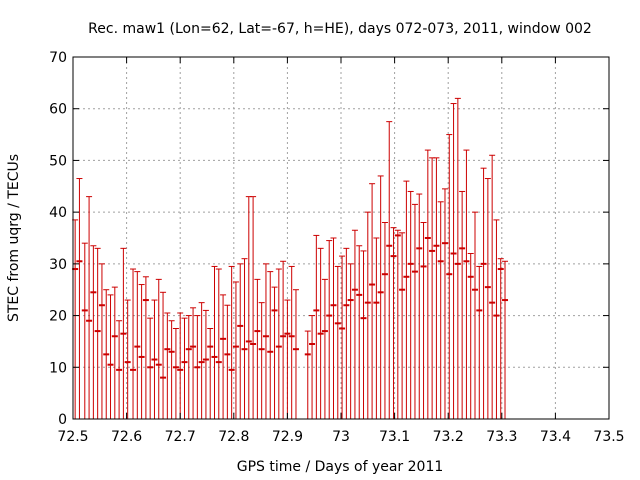 The width and height of the screenshot is (640, 480). What do you see at coordinates (14, 238) in the screenshot?
I see `y-axis-label: STEC from uqrg / TECUs` at bounding box center [14, 238].